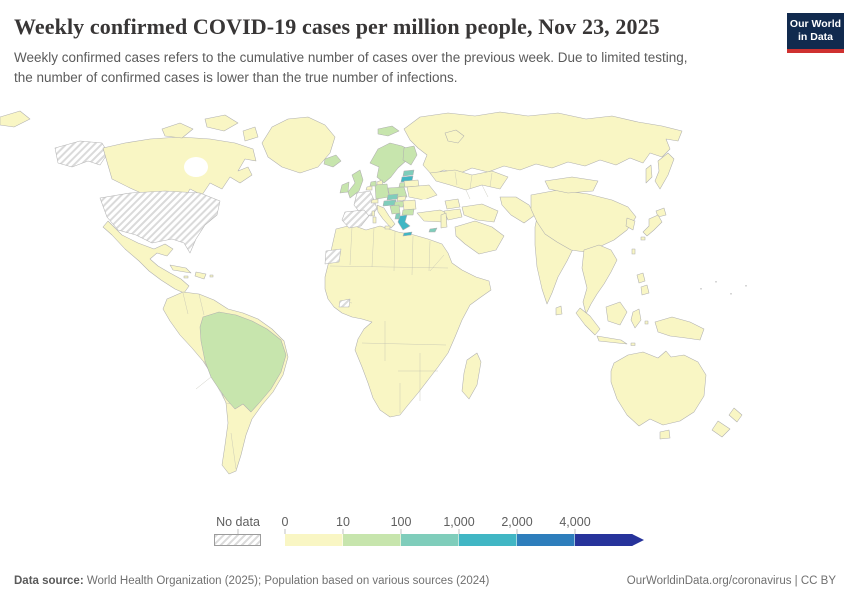 The height and width of the screenshot is (600, 850). What do you see at coordinates (479, 237) in the screenshot?
I see `country-arabia` at bounding box center [479, 237].